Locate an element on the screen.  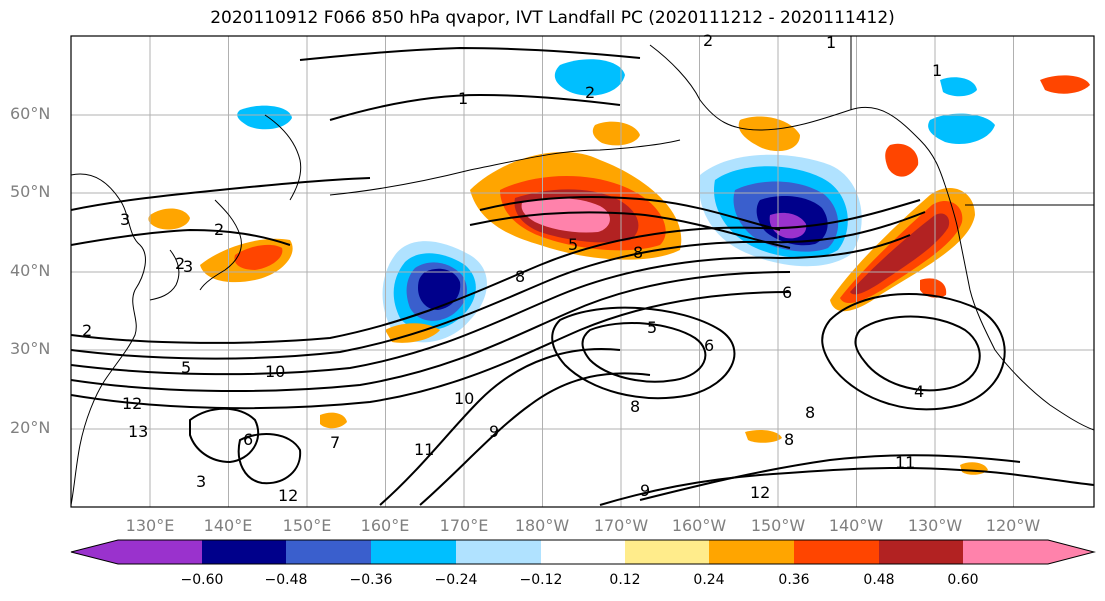
lon-label-140w: 140°W is located at coordinates (856, 525).